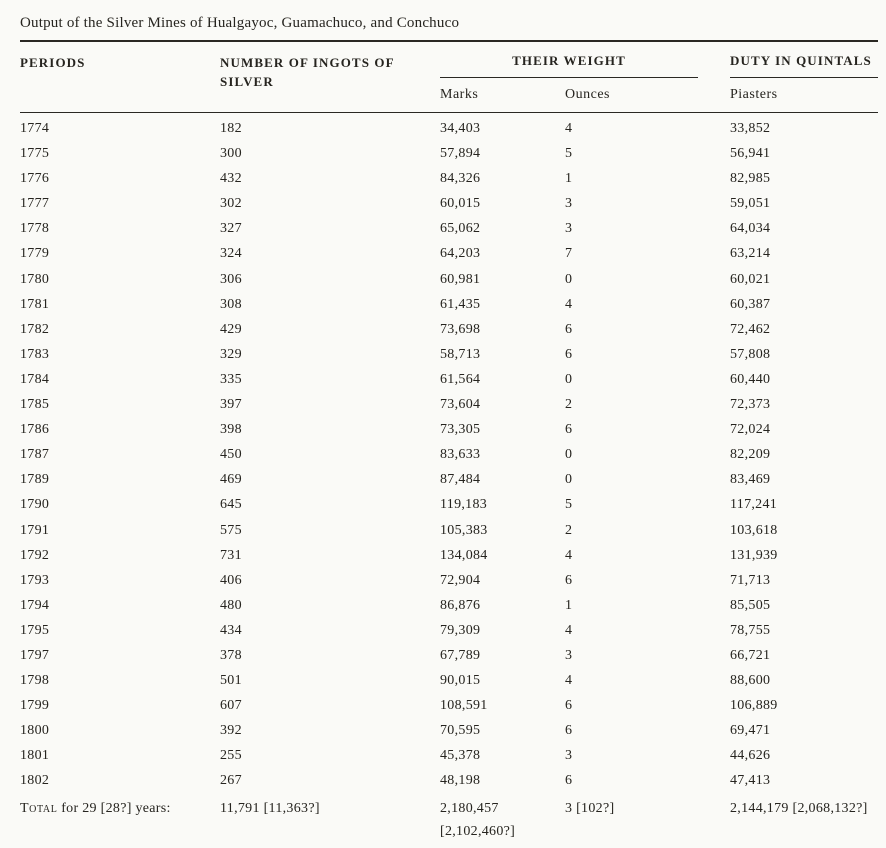 The height and width of the screenshot is (848, 886). I want to click on cell-piasters: 103,618, so click(754, 530).